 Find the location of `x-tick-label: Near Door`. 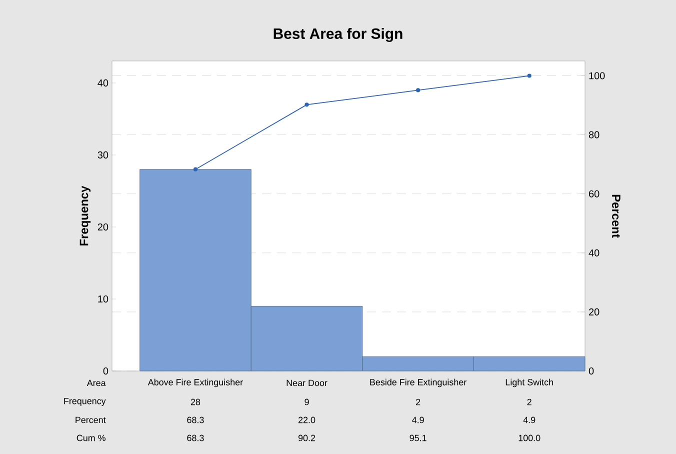

x-tick-label: Near Door is located at coordinates (307, 383).